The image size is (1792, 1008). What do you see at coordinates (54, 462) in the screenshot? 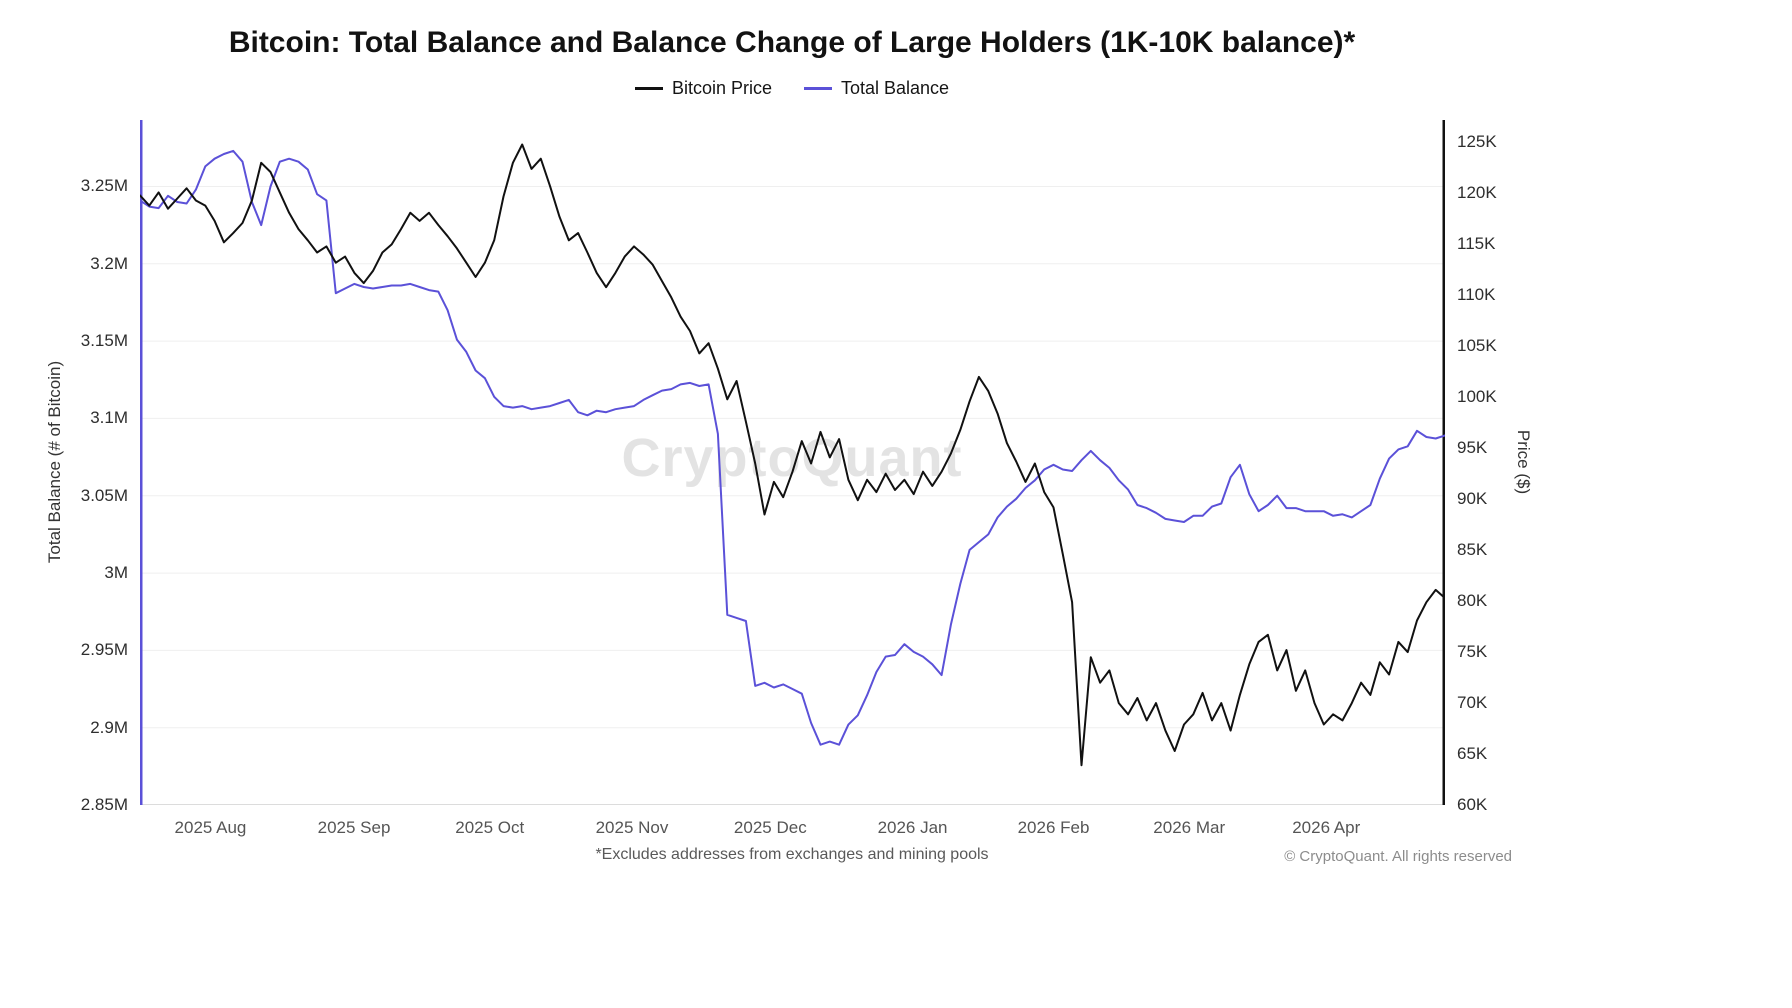
I see `left-axis-title: Total Balance (# of Bitcoin)` at bounding box center [54, 462].